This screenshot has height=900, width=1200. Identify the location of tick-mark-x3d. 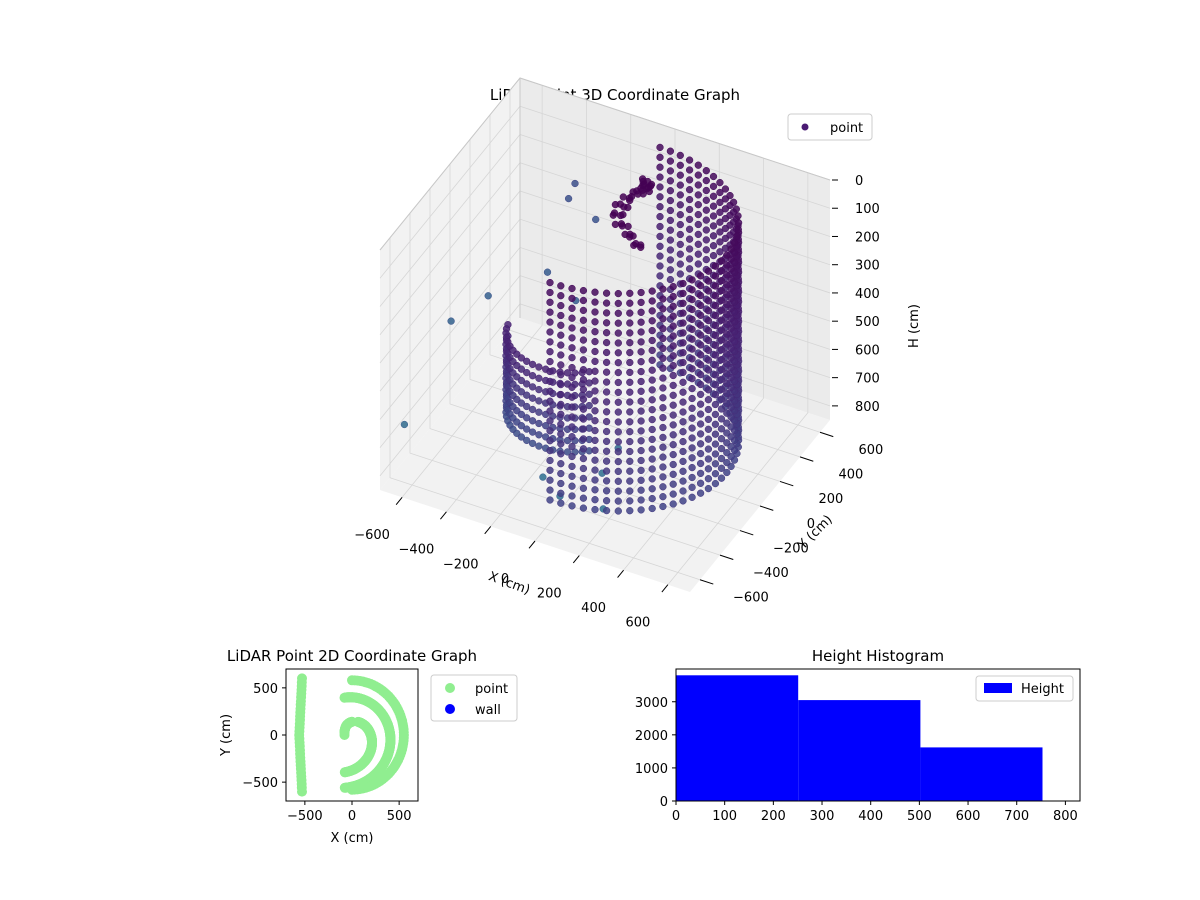
(532, 544).